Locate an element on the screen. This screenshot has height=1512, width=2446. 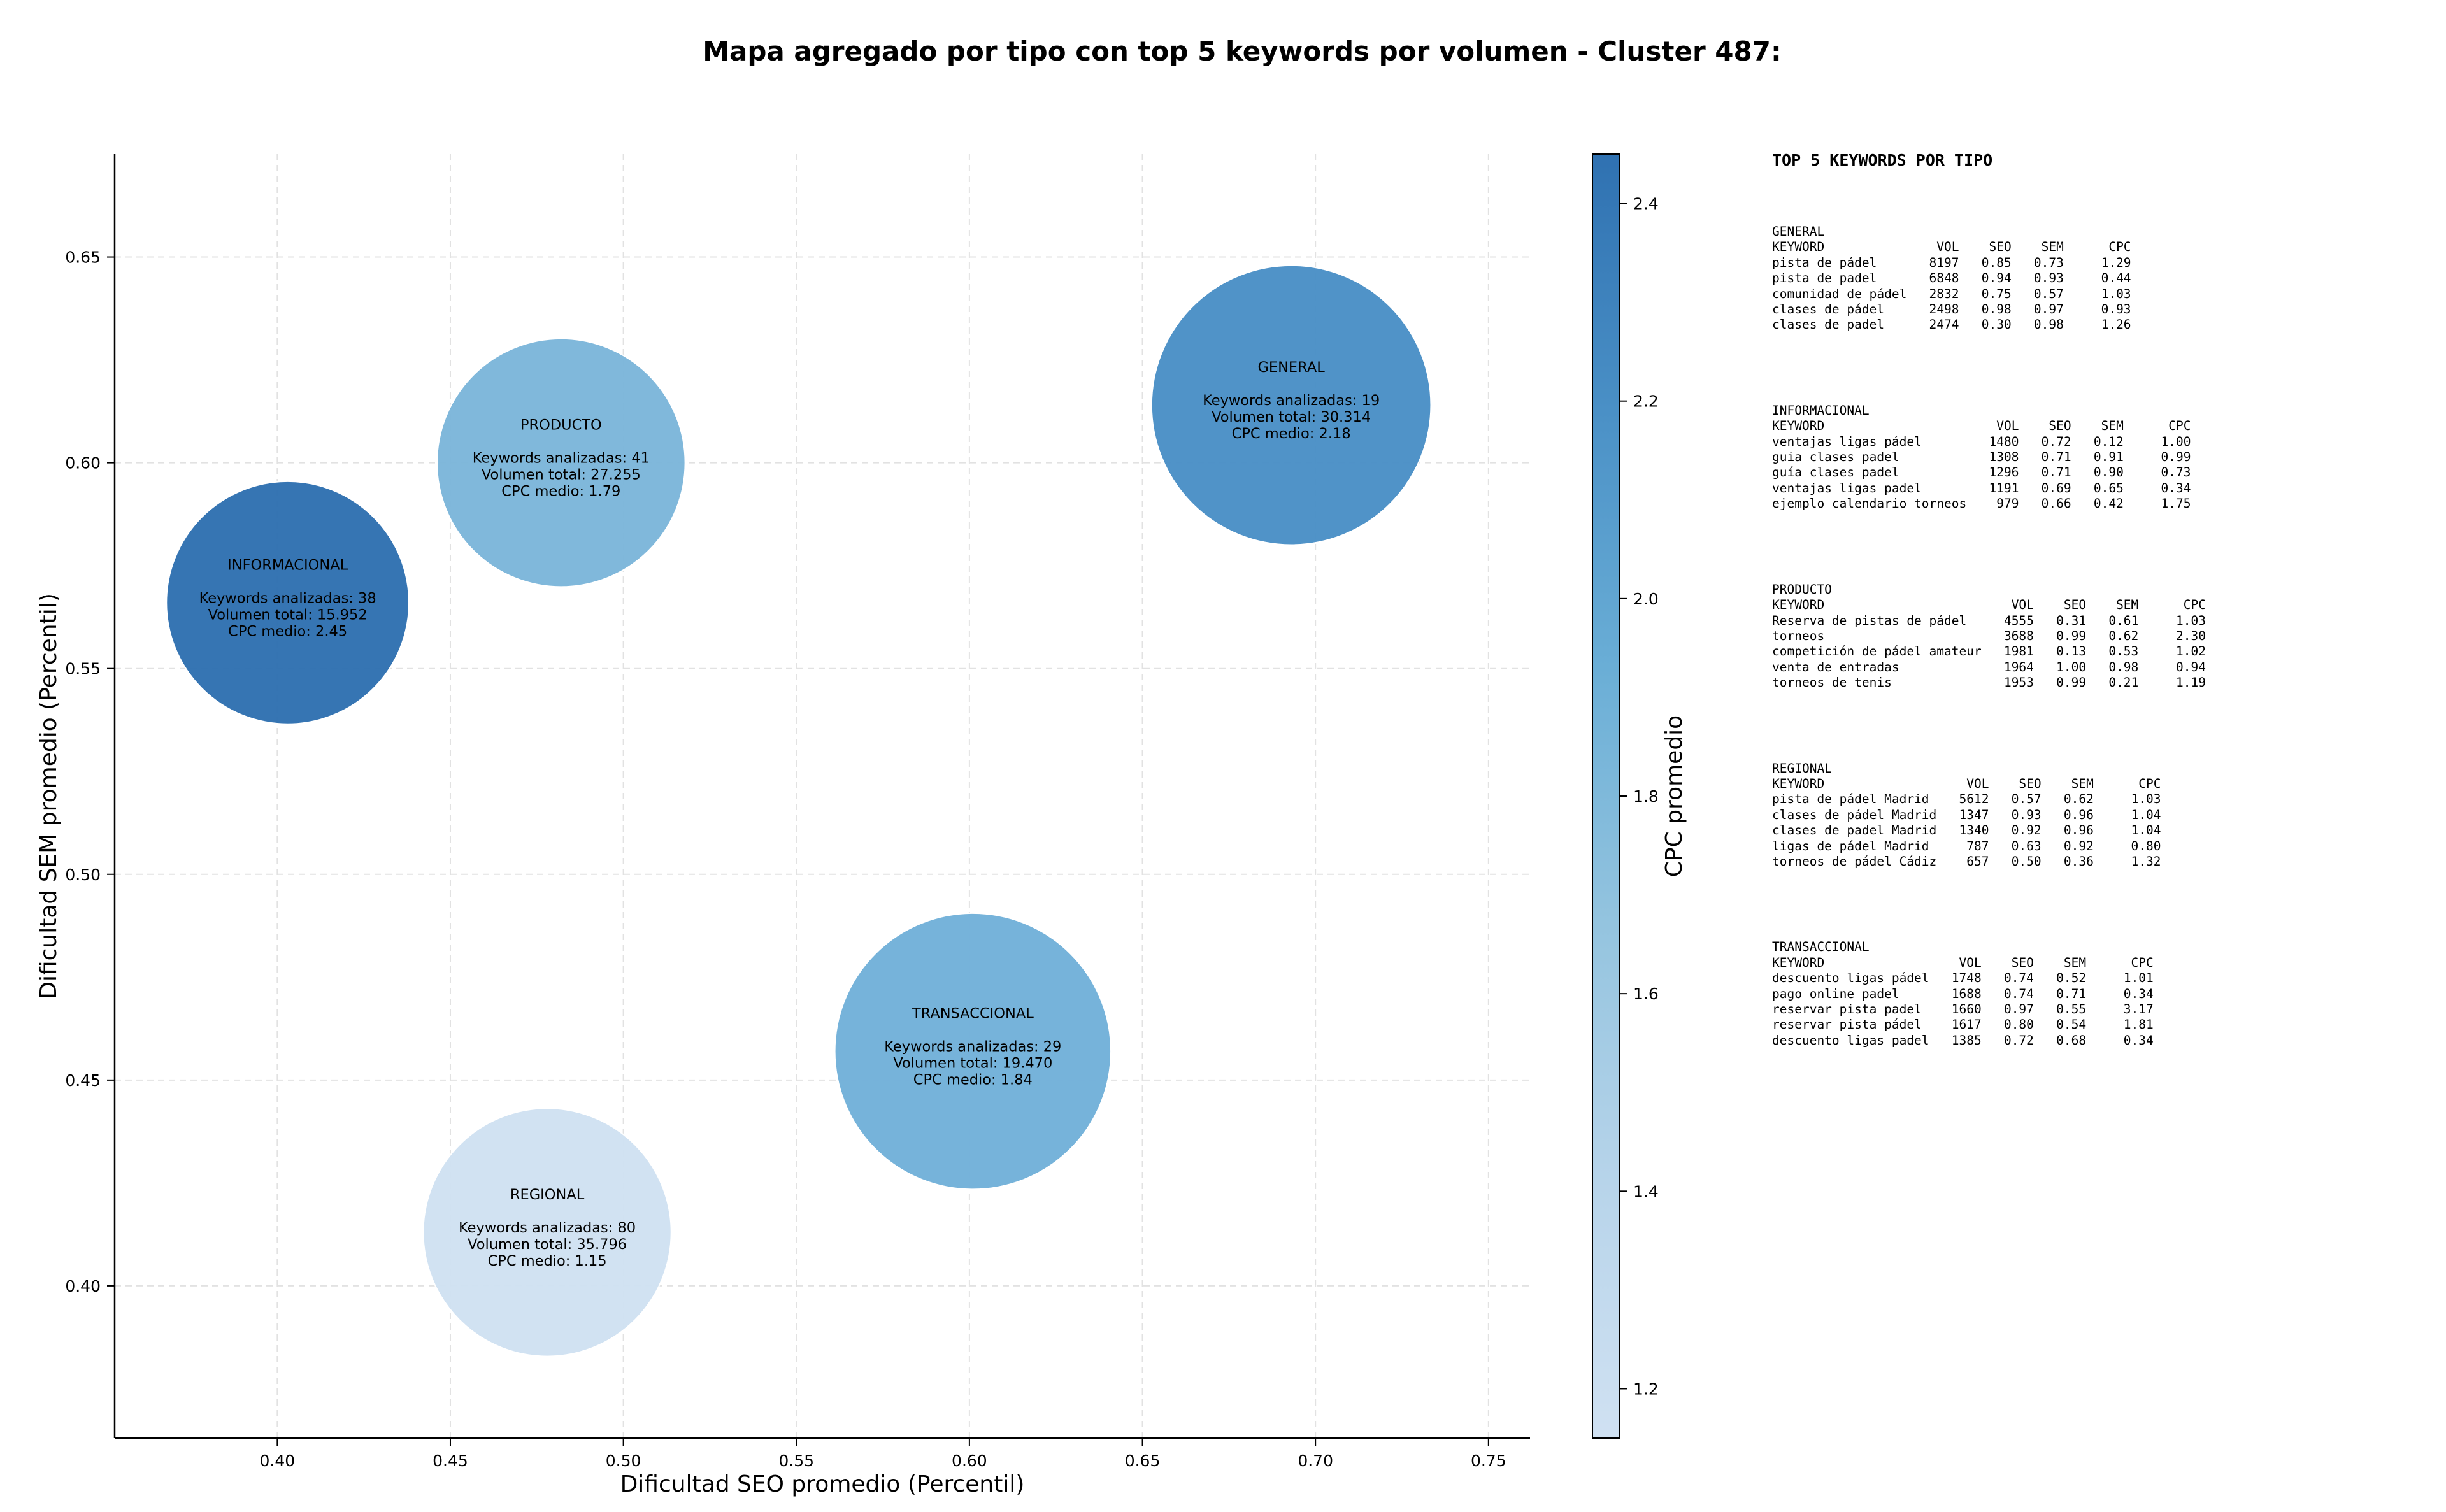
bubble-circle is located at coordinates (288, 602).